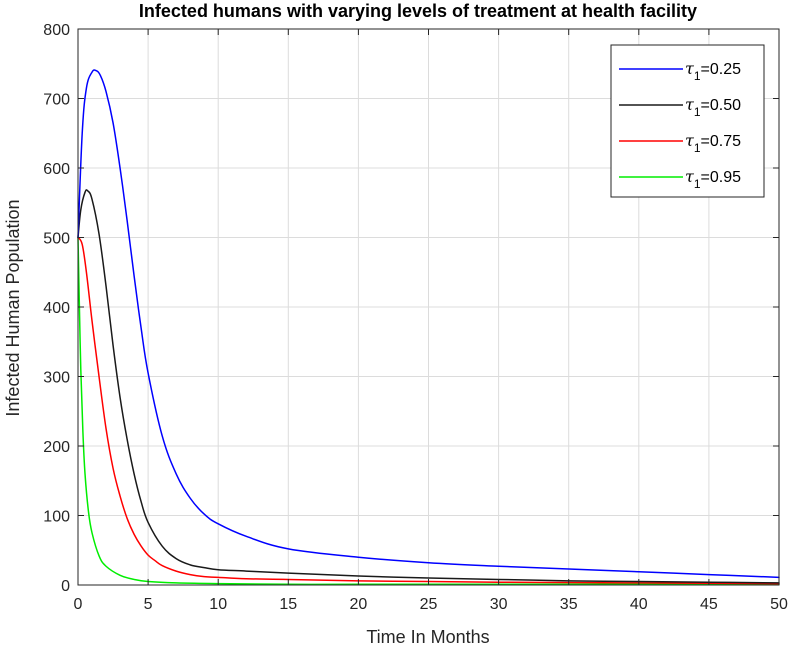 The height and width of the screenshot is (647, 795). I want to click on x-tick-label: 35, so click(569, 604).